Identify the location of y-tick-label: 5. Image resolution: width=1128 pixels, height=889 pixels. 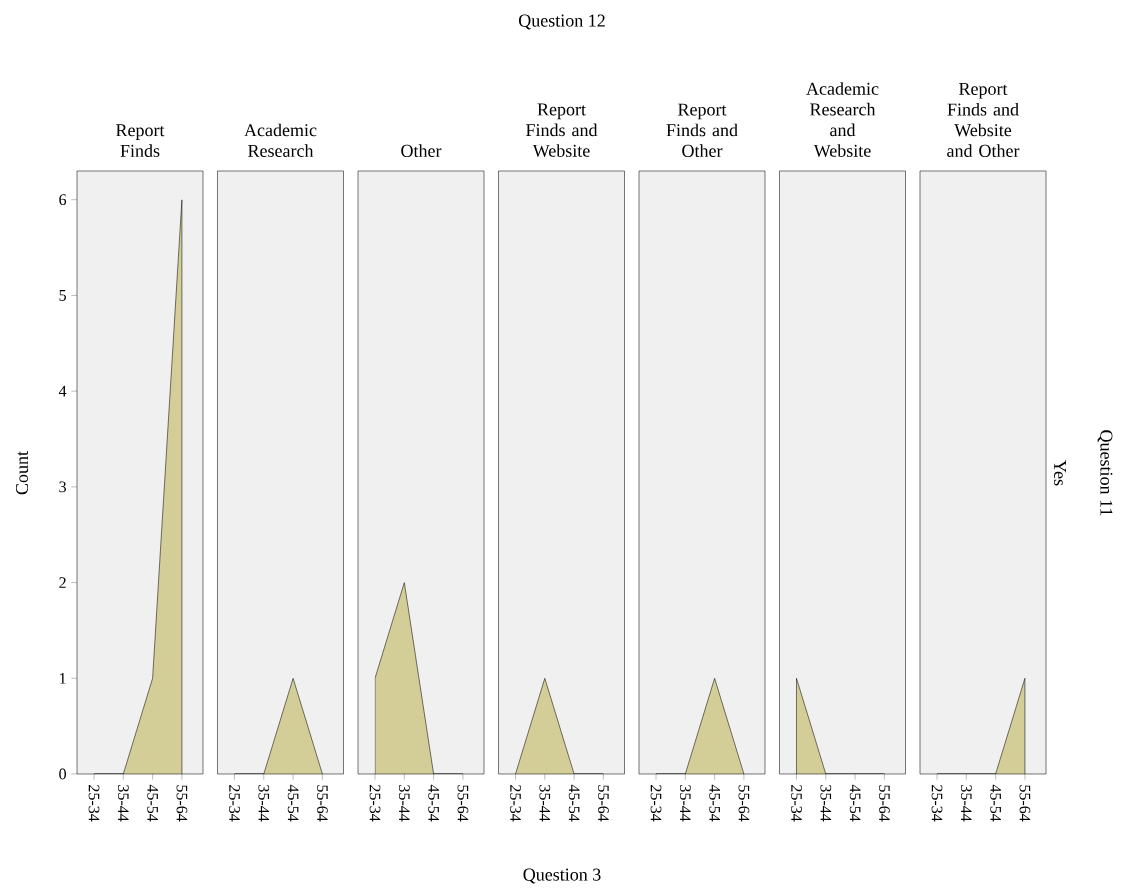
(62, 295).